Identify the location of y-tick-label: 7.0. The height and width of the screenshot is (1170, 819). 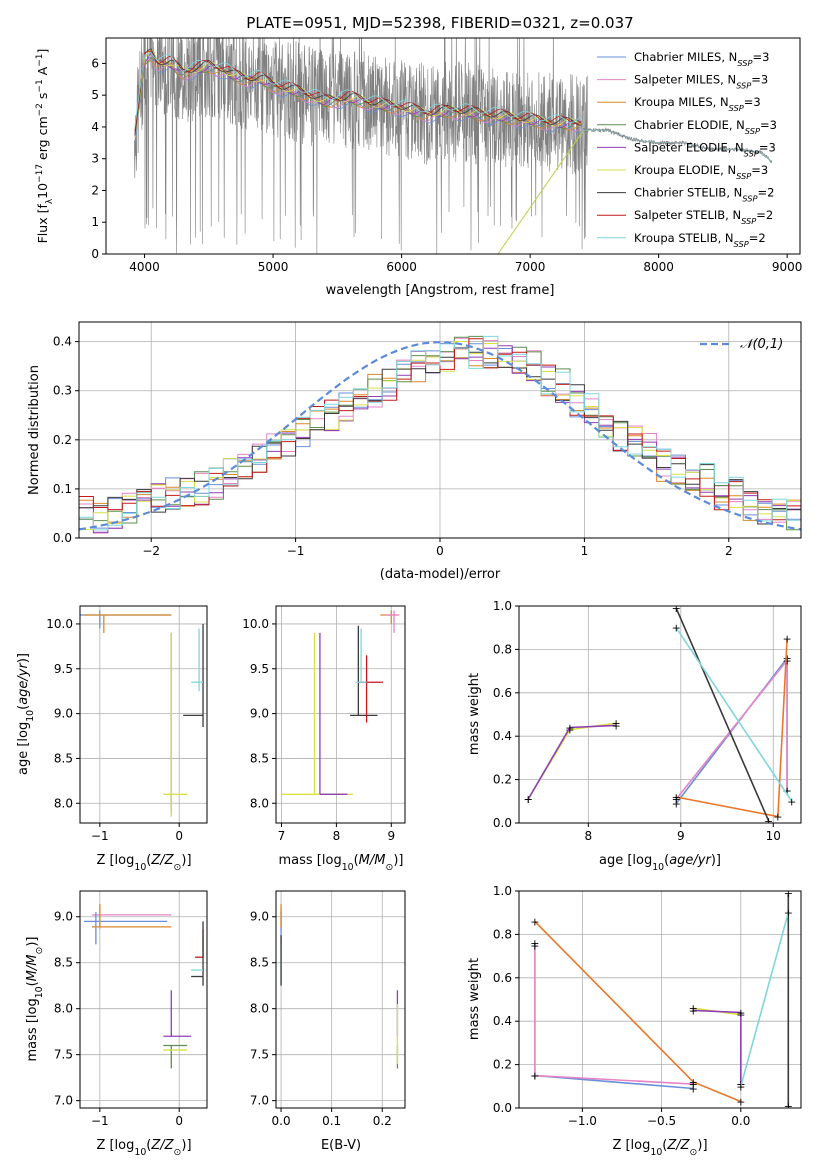
(63, 1101).